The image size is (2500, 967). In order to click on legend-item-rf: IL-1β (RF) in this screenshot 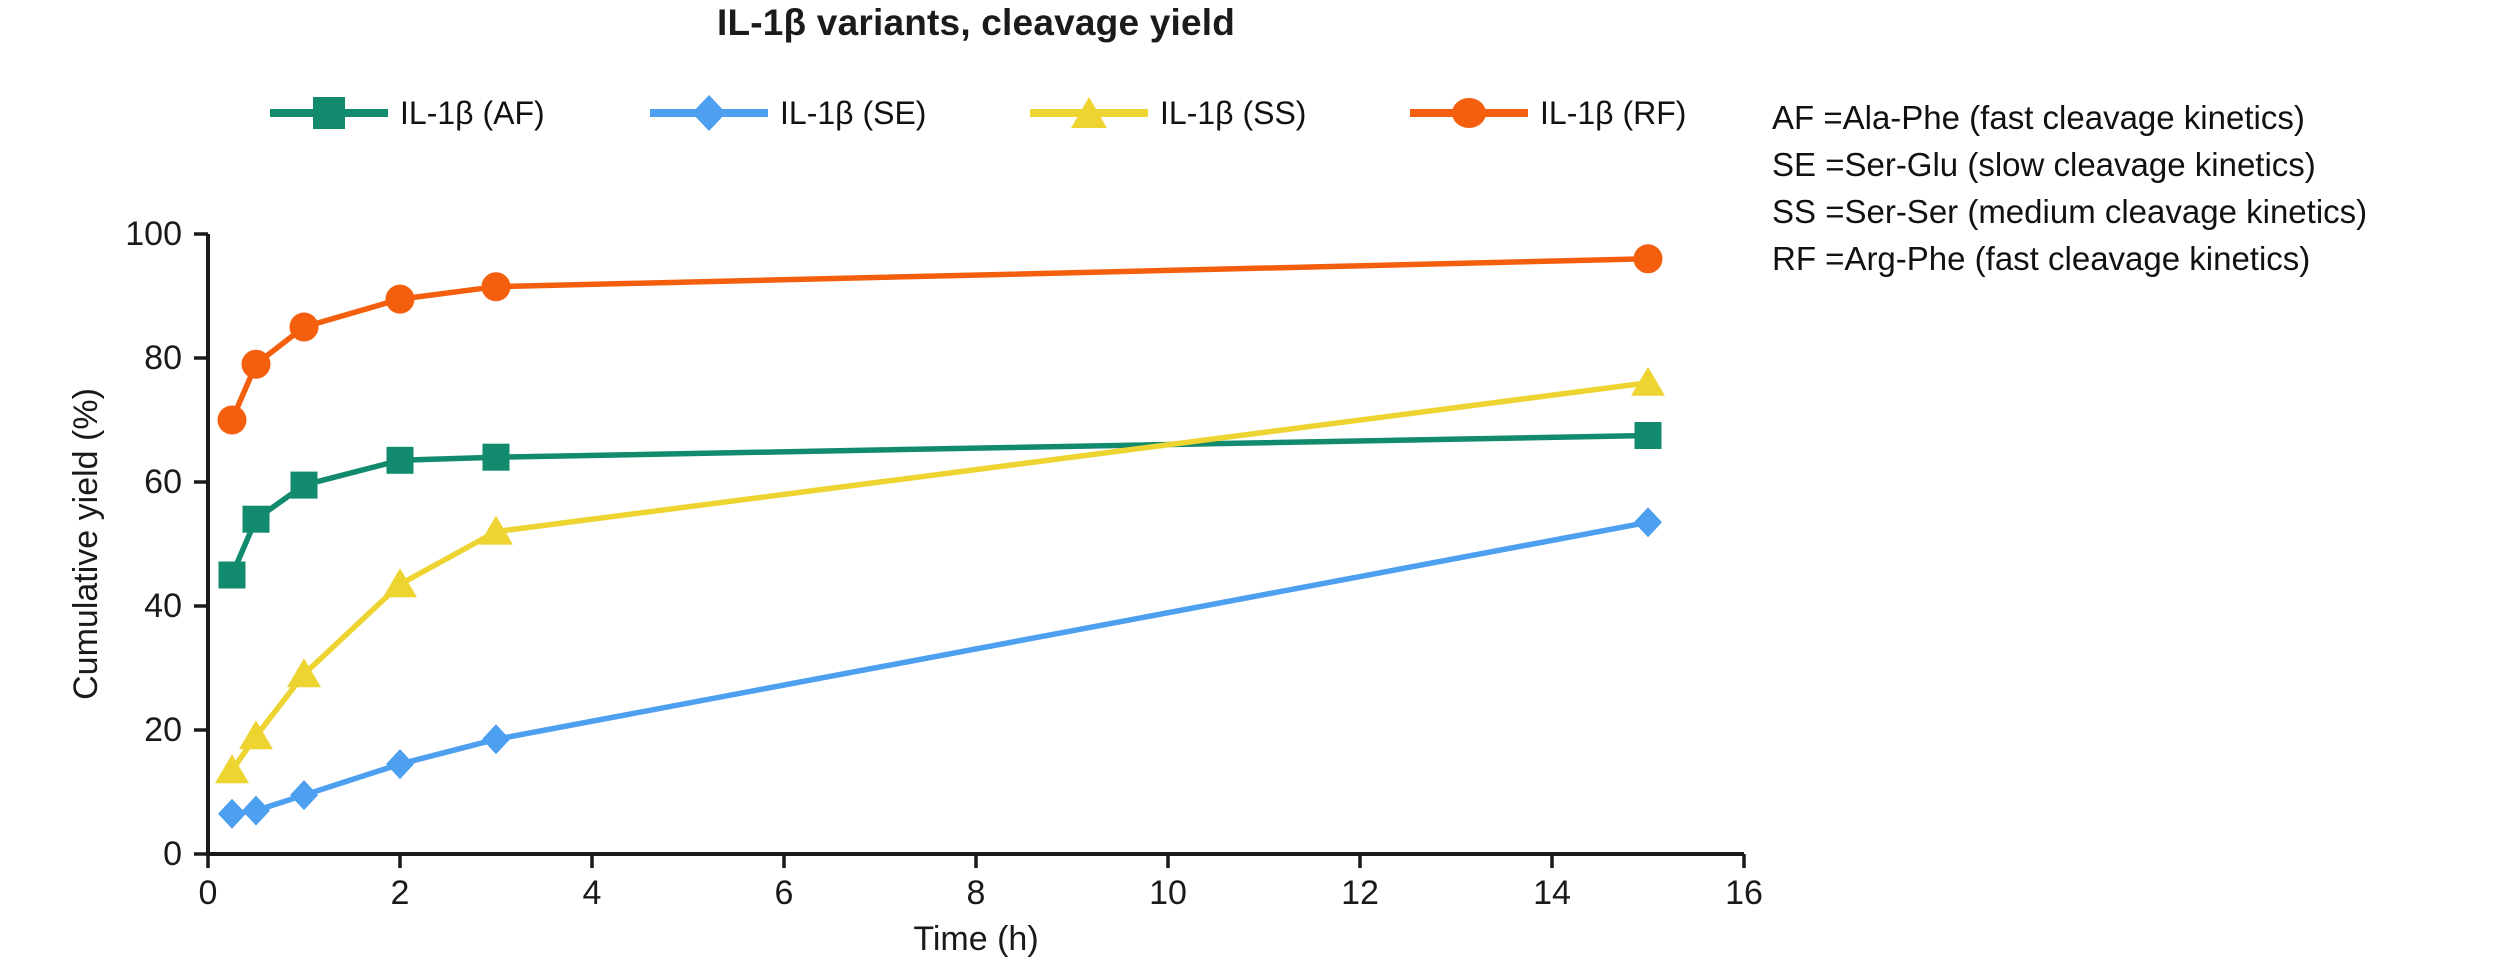, I will do `click(1548, 113)`.